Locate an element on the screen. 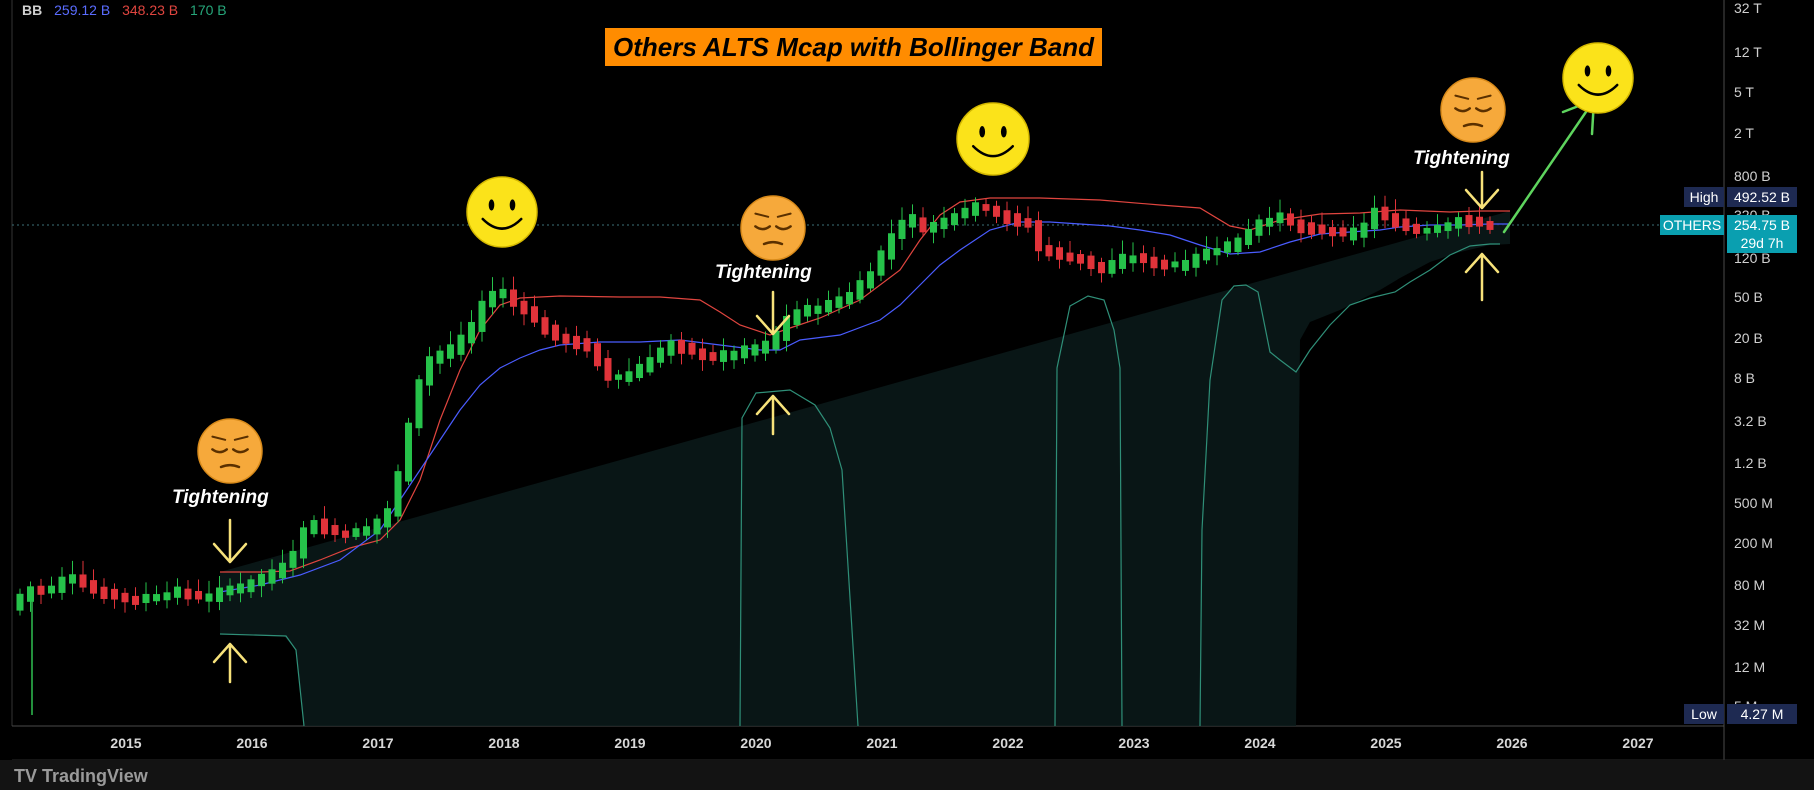  symbol-label-box is located at coordinates (1692, 225).